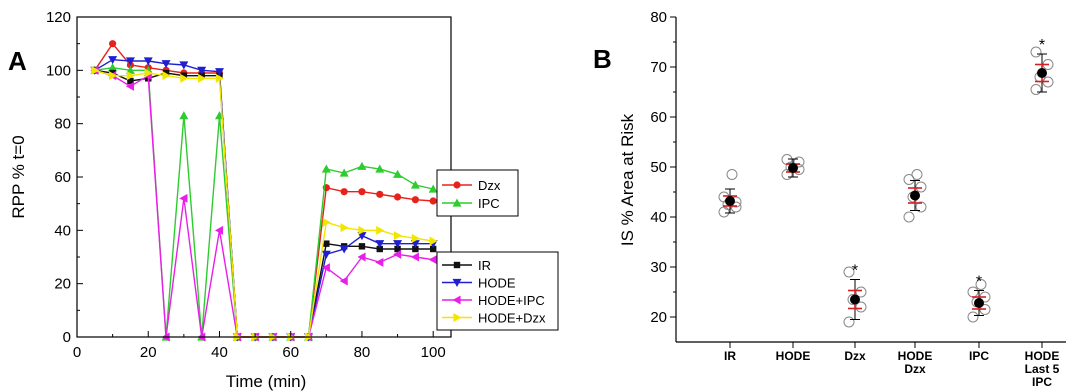  Describe the element at coordinates (219, 352) in the screenshot. I see `x-tick-label-a: 40` at that location.